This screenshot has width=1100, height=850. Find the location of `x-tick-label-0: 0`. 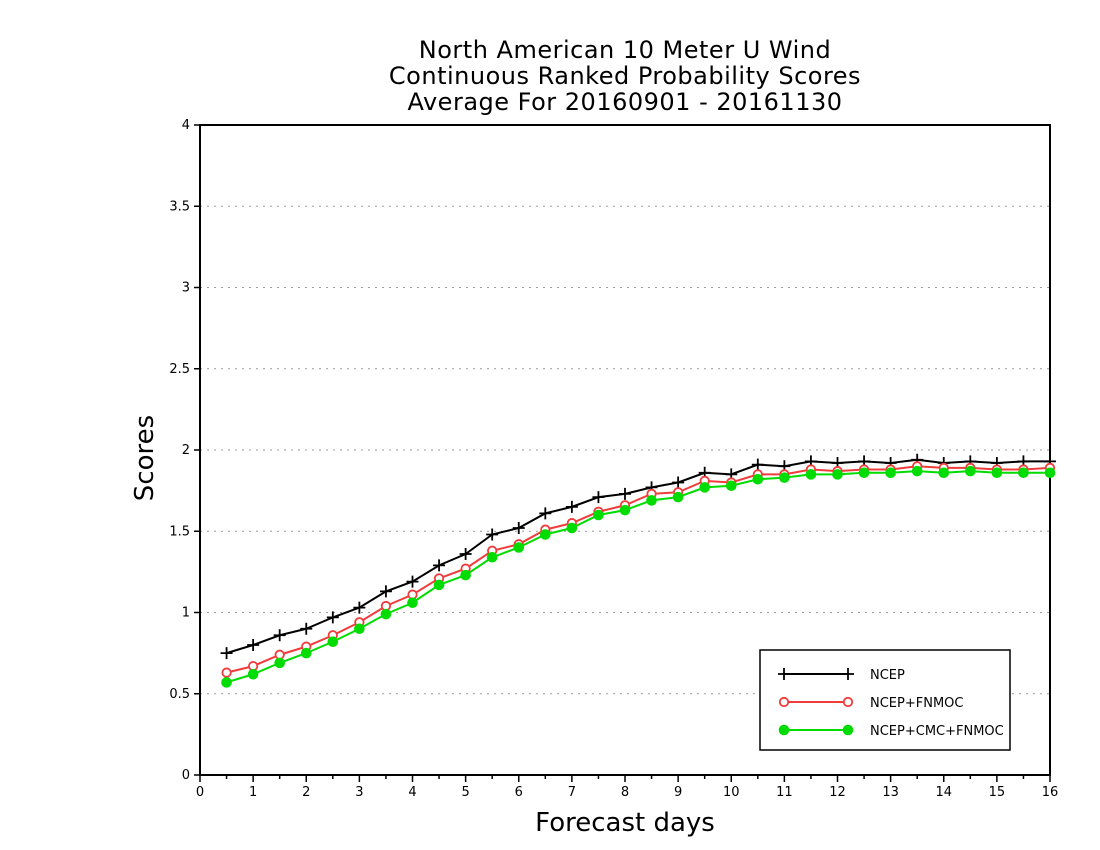

x-tick-label-0: 0 is located at coordinates (200, 792).